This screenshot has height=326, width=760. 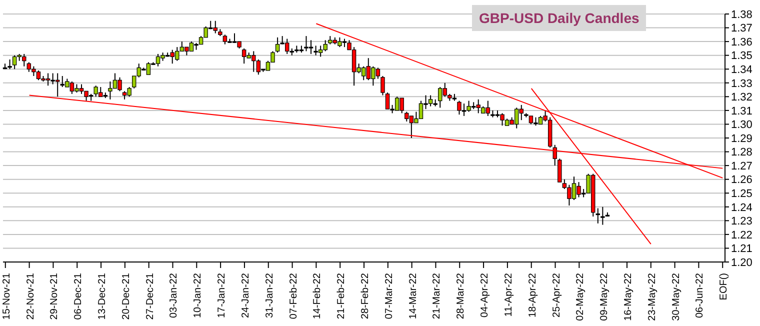 What do you see at coordinates (6, 296) in the screenshot?
I see `x-tick-label: 15-Nov-21` at bounding box center [6, 296].